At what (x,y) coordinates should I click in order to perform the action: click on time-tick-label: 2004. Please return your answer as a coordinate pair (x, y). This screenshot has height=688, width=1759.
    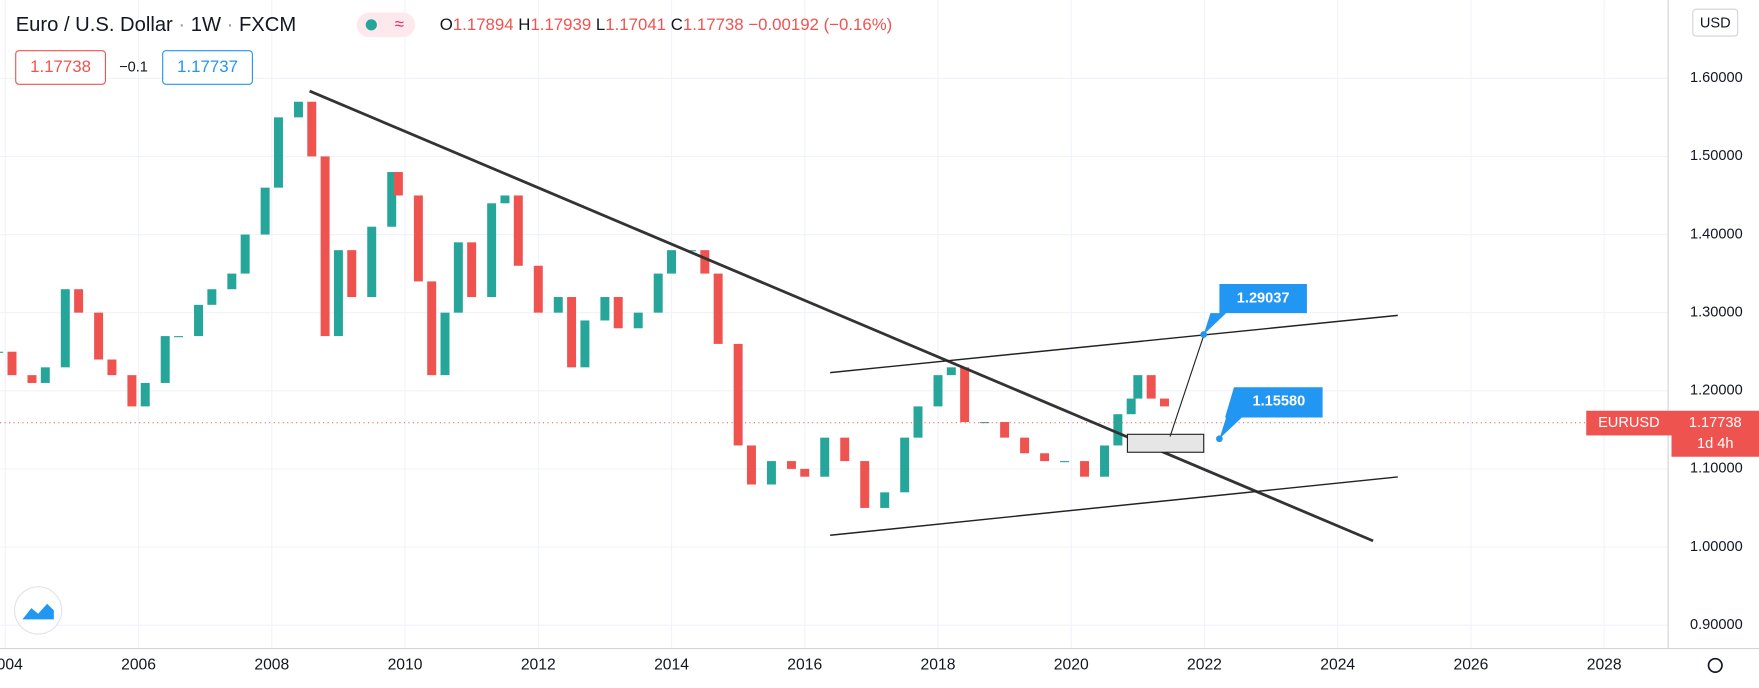
    Looking at the image, I should click on (11, 665).